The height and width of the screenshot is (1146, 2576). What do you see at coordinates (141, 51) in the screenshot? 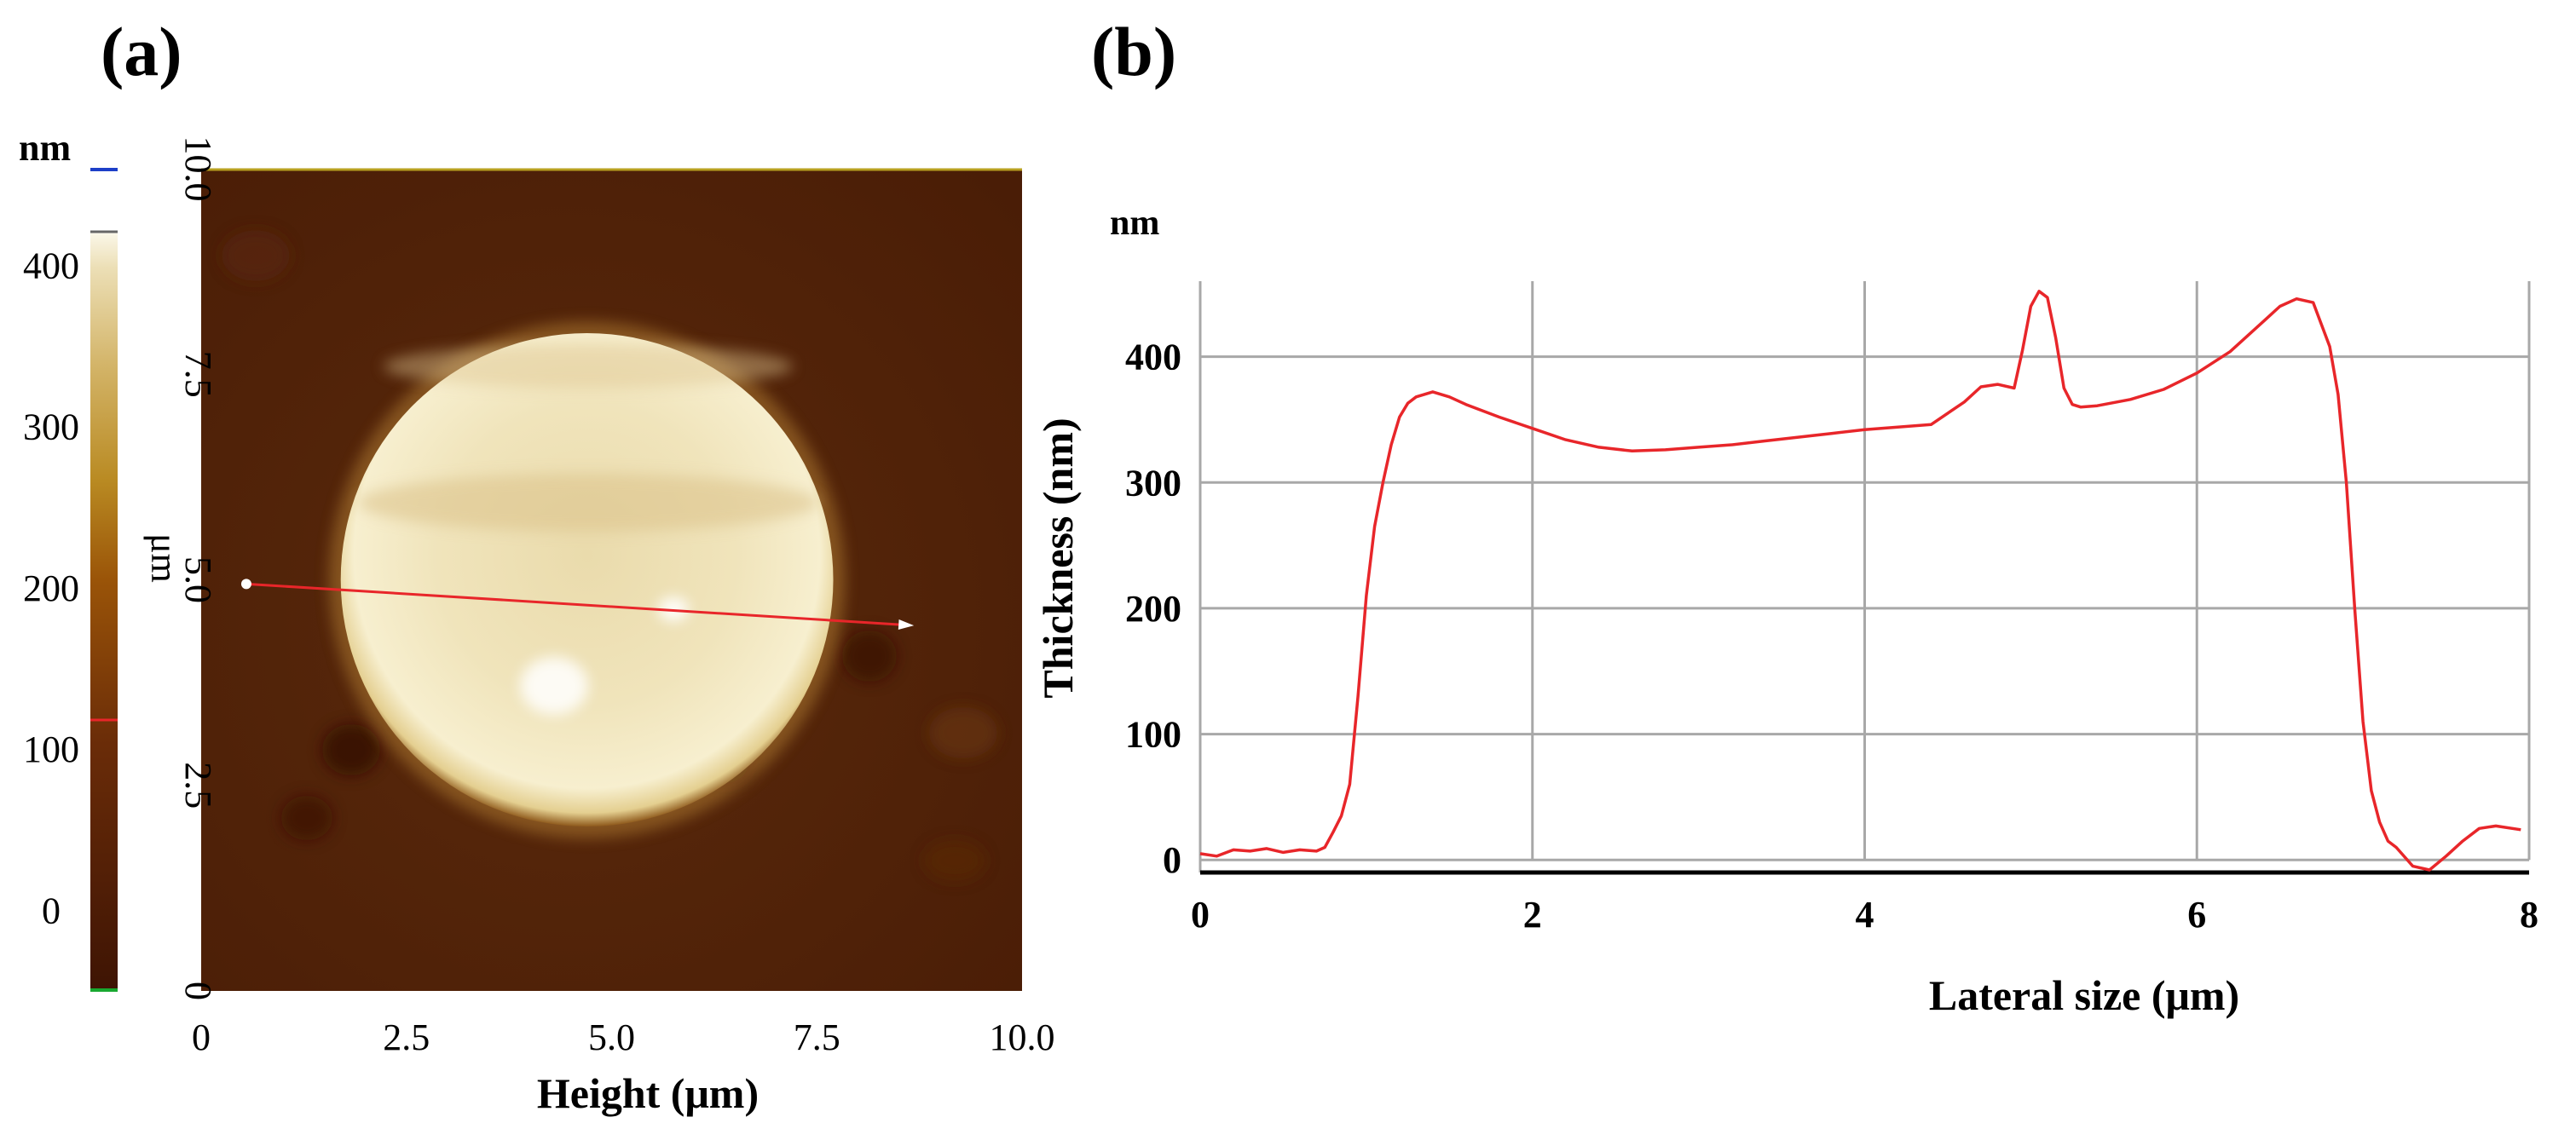
I see `panel-label-a: (a)` at bounding box center [141, 51].